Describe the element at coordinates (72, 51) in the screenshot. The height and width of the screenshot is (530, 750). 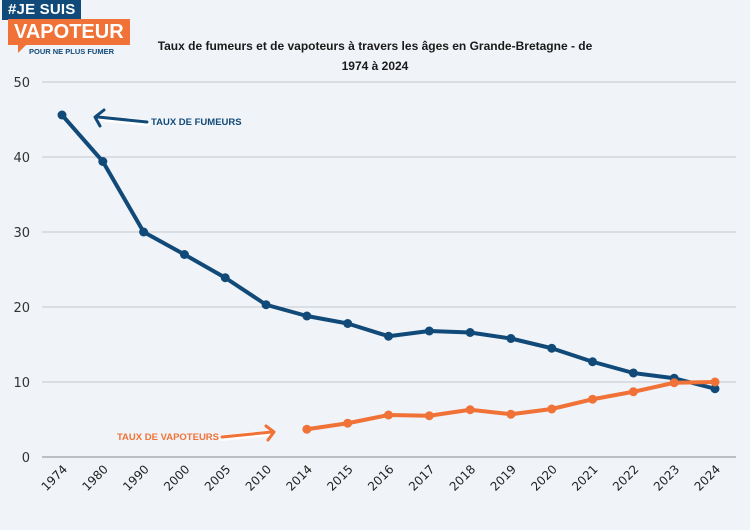
I see `logo-tagline: POUR NE PLUS FUMER` at that location.